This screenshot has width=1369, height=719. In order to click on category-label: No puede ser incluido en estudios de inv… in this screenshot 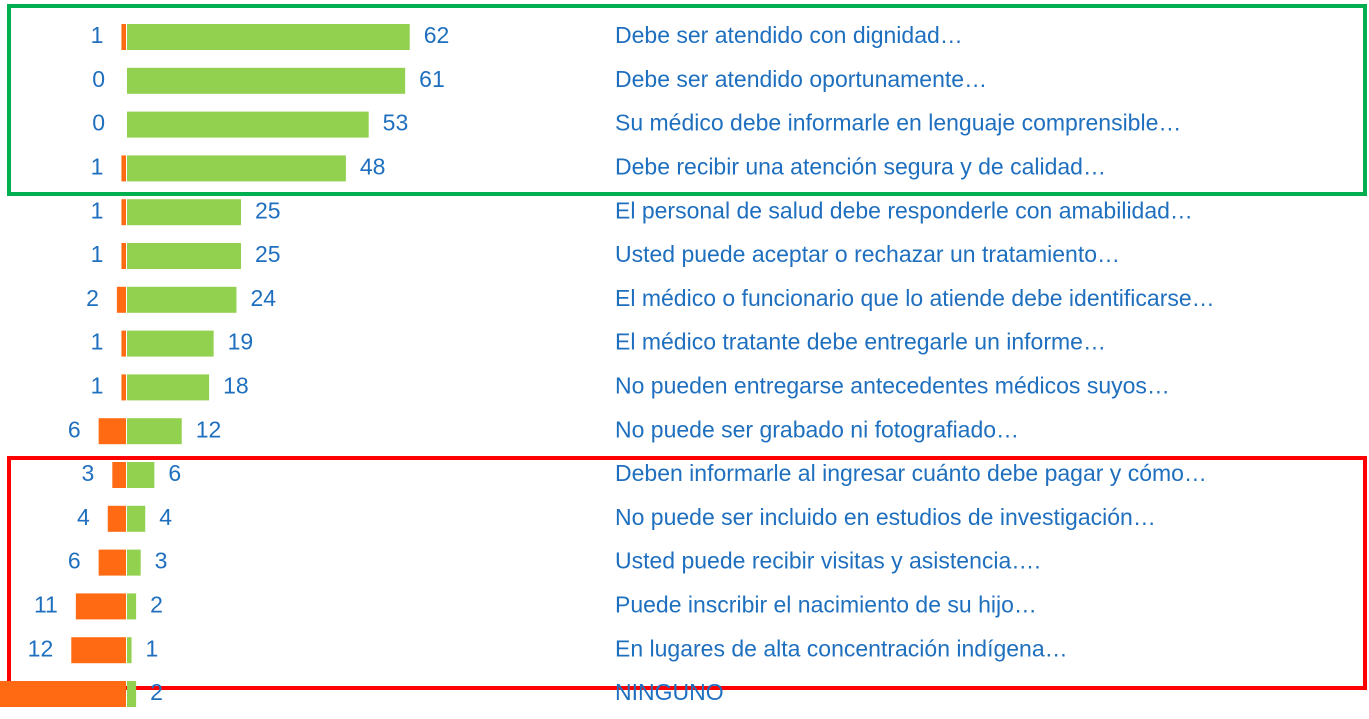, I will do `click(885, 517)`.